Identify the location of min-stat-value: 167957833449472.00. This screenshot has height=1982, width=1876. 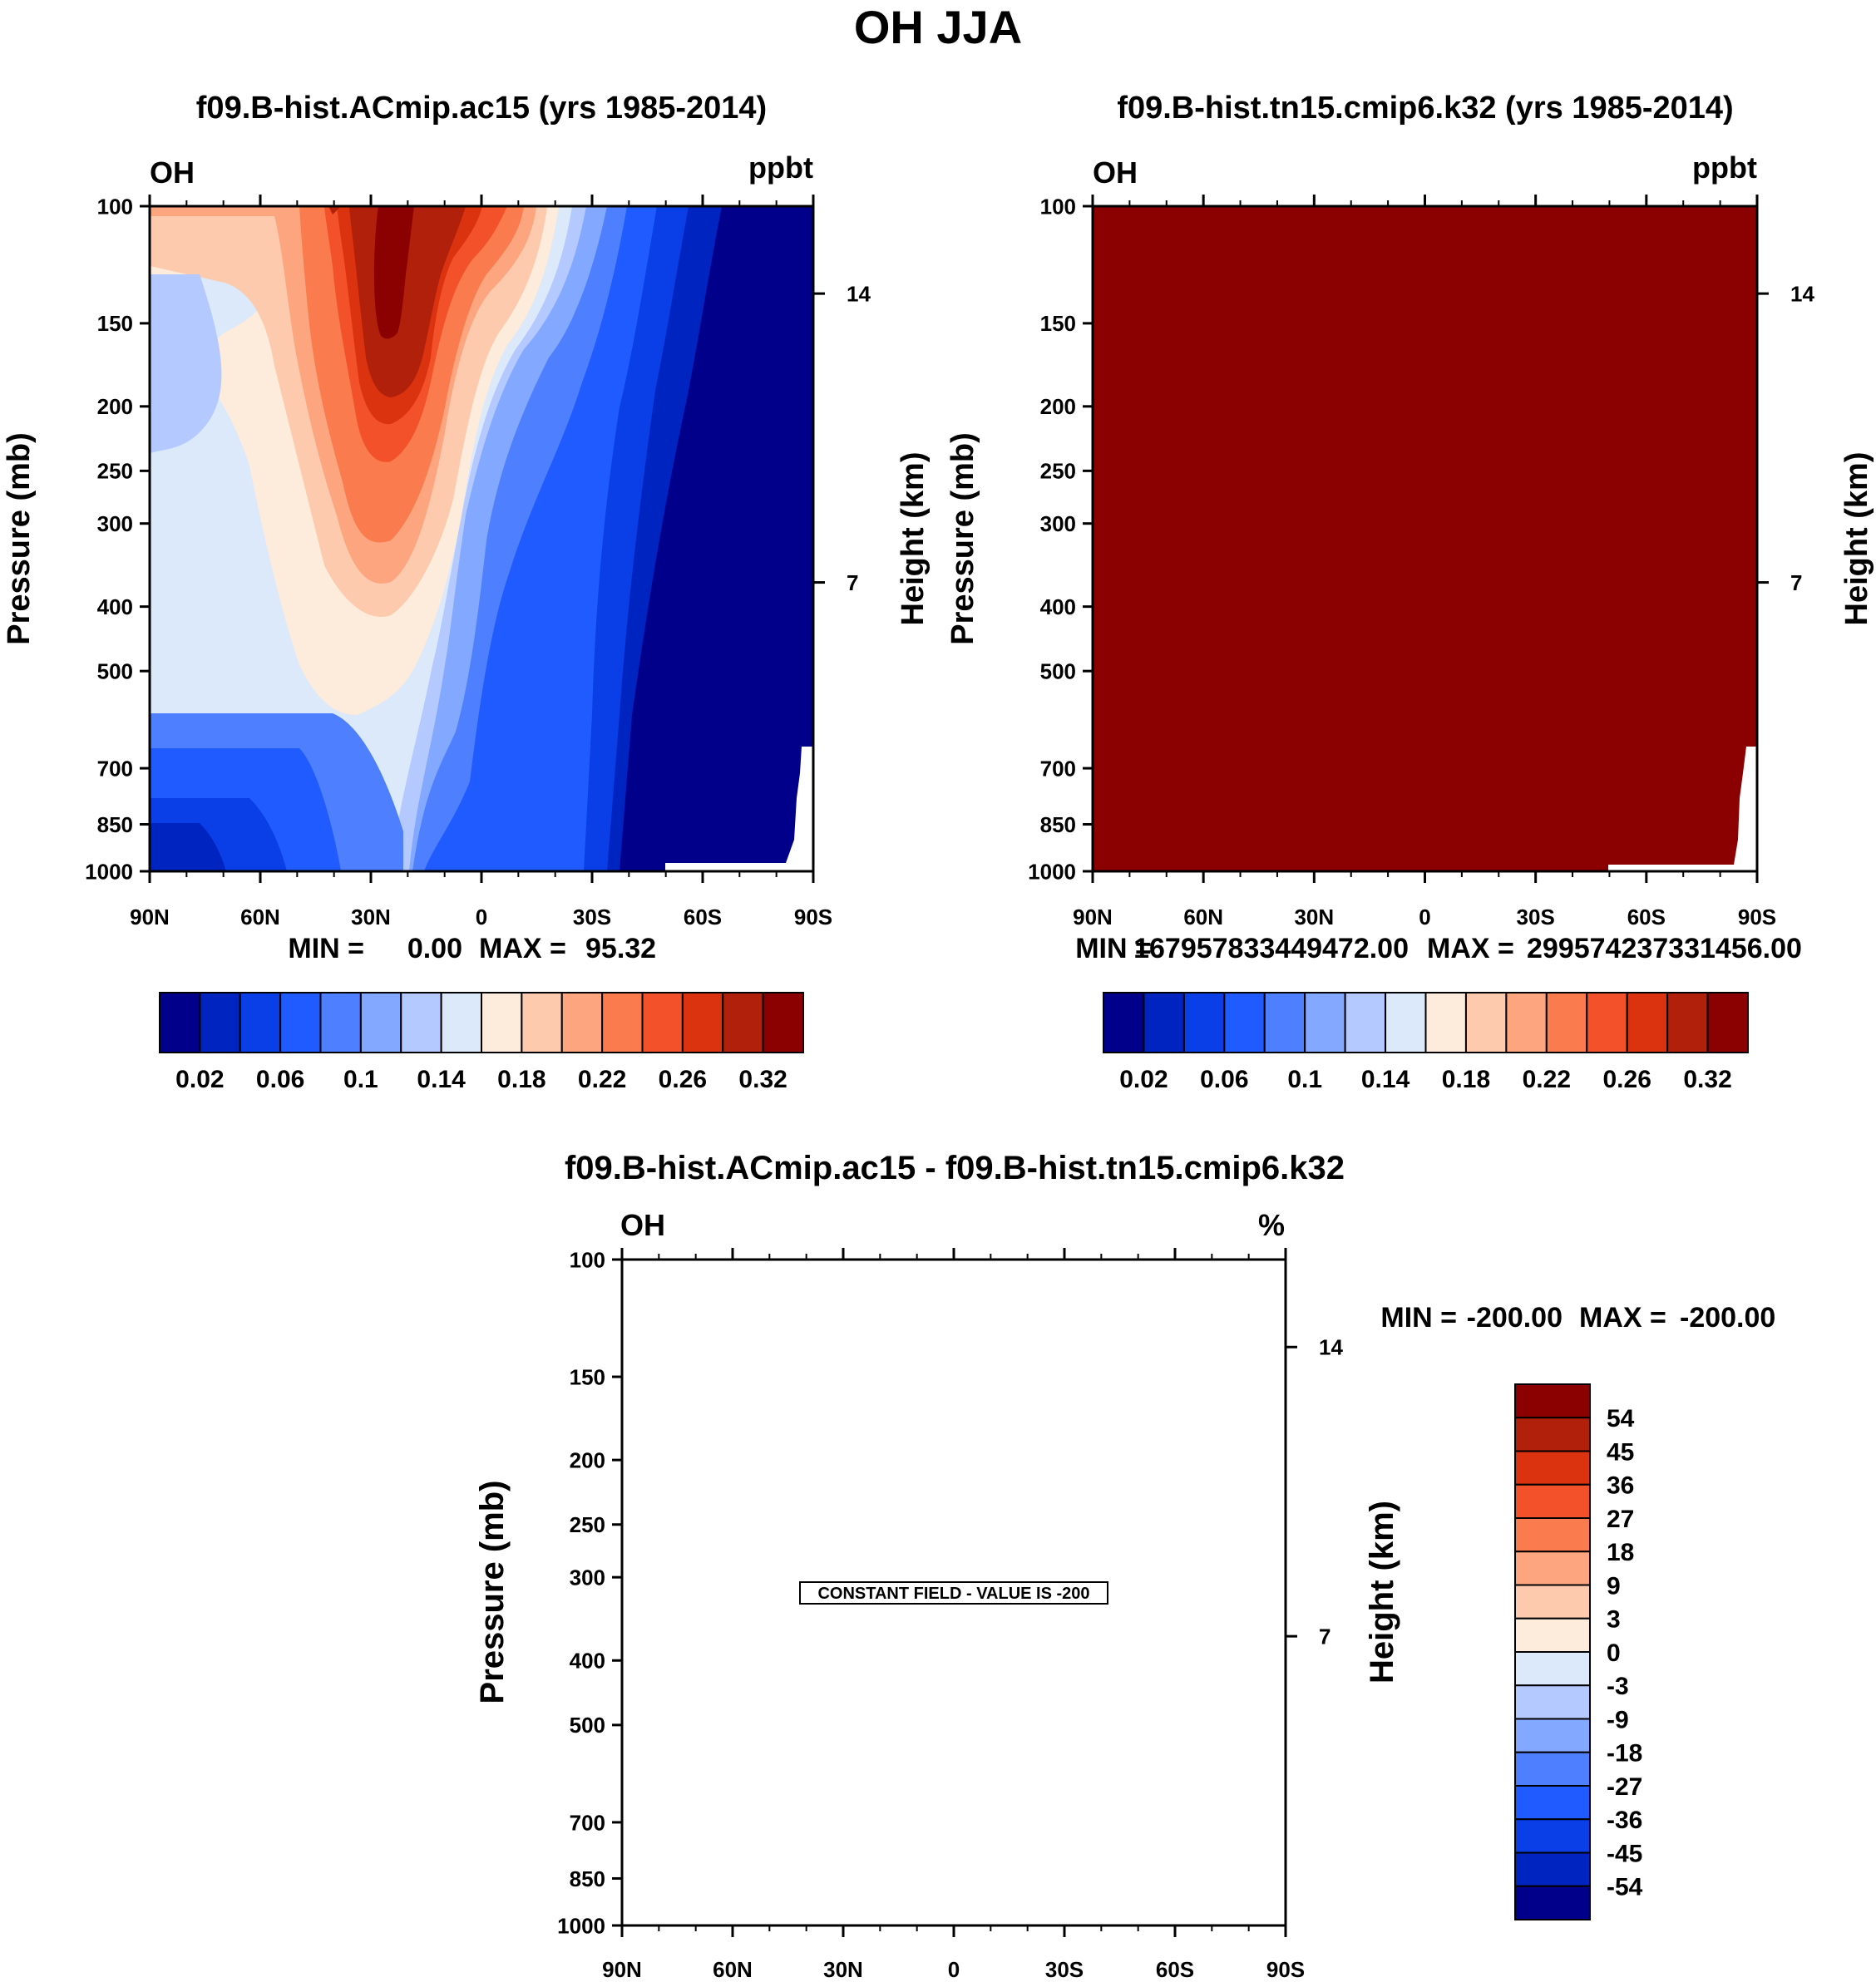
(1271, 948).